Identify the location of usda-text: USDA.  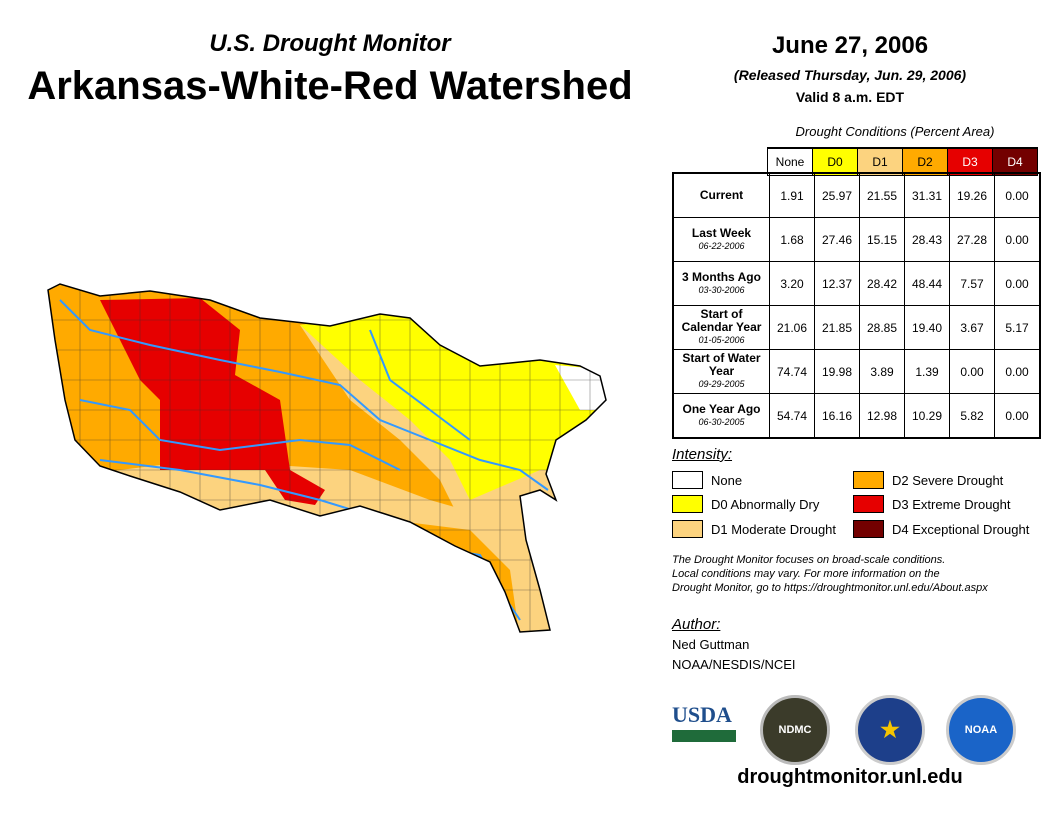
(702, 714).